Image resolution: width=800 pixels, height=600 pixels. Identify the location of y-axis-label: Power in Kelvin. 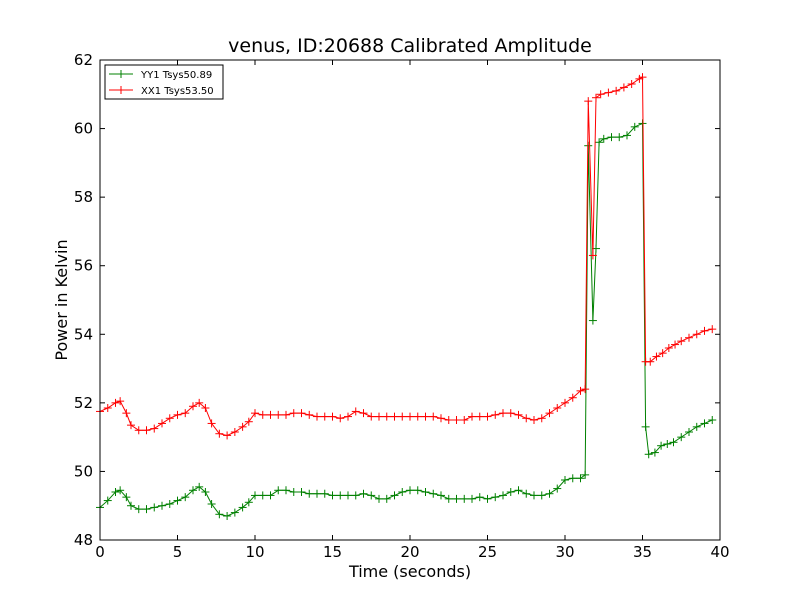
(61, 299).